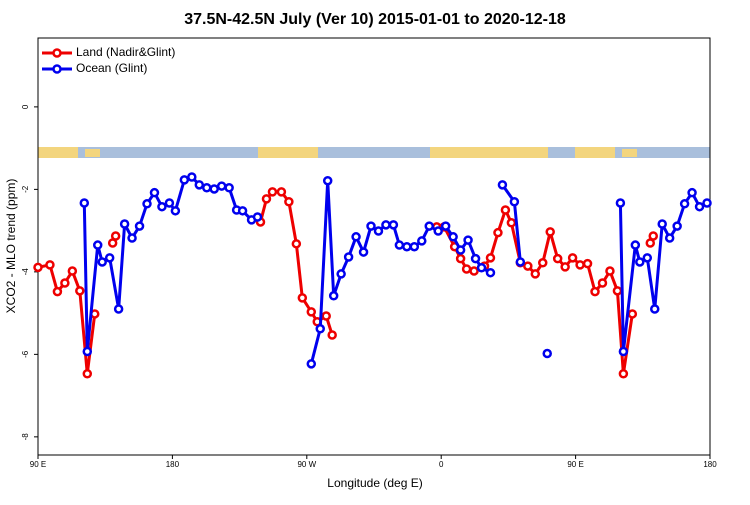  What do you see at coordinates (25, 437) in the screenshot?
I see `y-tick-label: -8` at bounding box center [25, 437].